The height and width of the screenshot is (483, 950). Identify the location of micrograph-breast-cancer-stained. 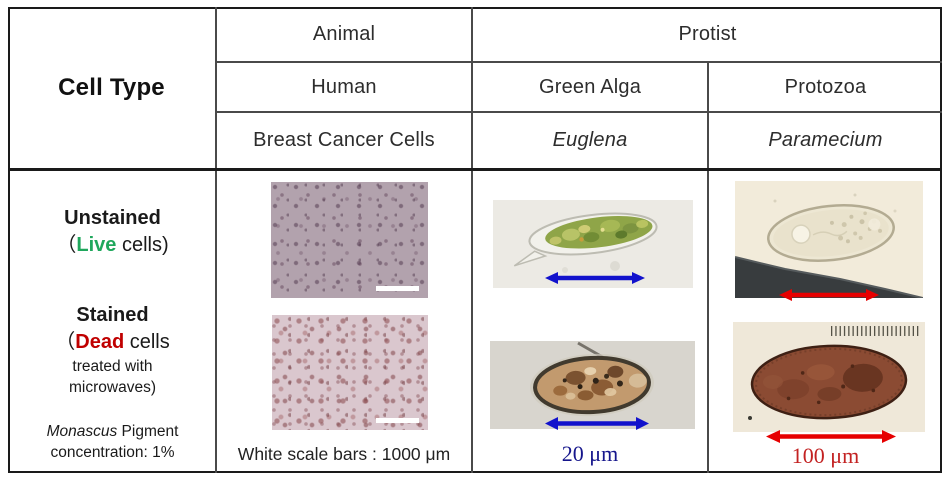
(350, 372).